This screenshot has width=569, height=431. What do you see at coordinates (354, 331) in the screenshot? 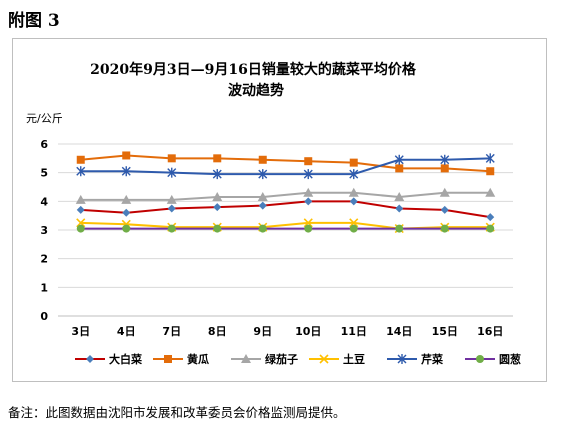
I see `x-tick-label: 11日` at bounding box center [354, 331].